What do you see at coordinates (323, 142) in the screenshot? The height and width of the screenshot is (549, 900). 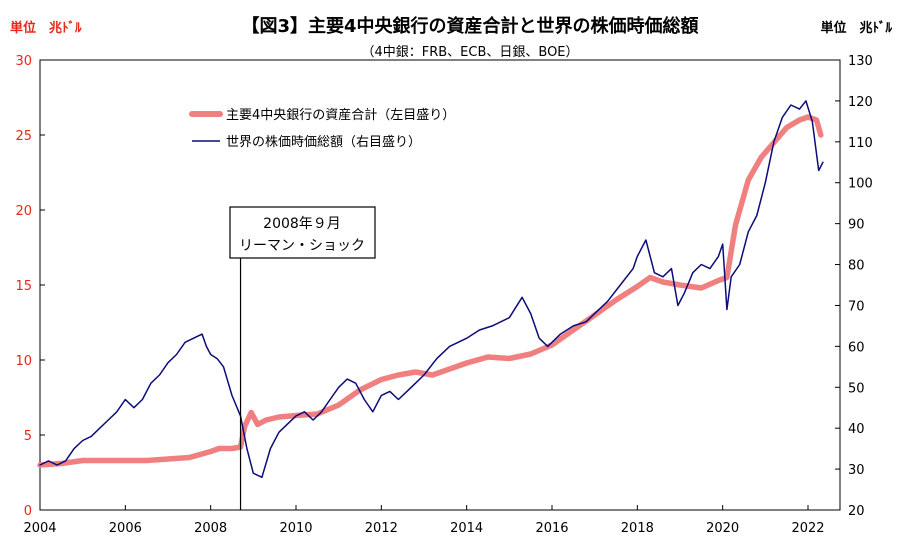 I see `legend-label-stock-market: 世界の株価時価総額（右目盛り）` at bounding box center [323, 142].